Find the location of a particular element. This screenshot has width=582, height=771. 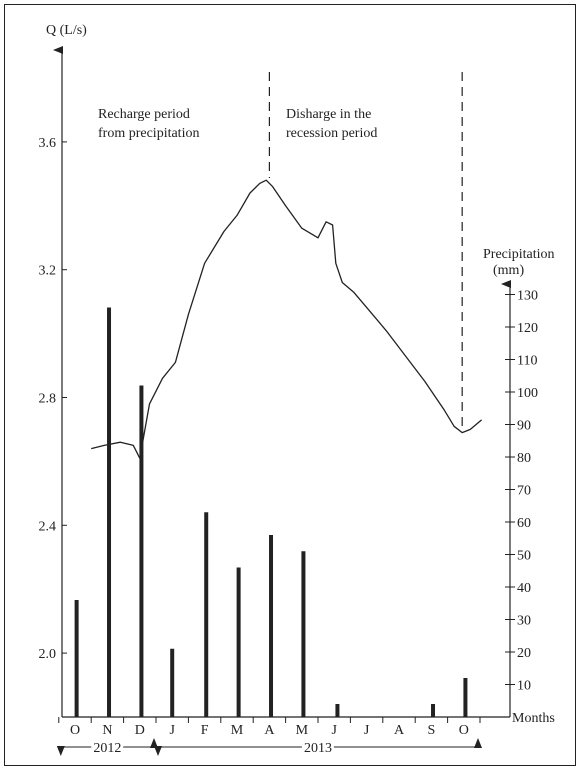

right-axis-tick-label: 30 is located at coordinates (524, 621).